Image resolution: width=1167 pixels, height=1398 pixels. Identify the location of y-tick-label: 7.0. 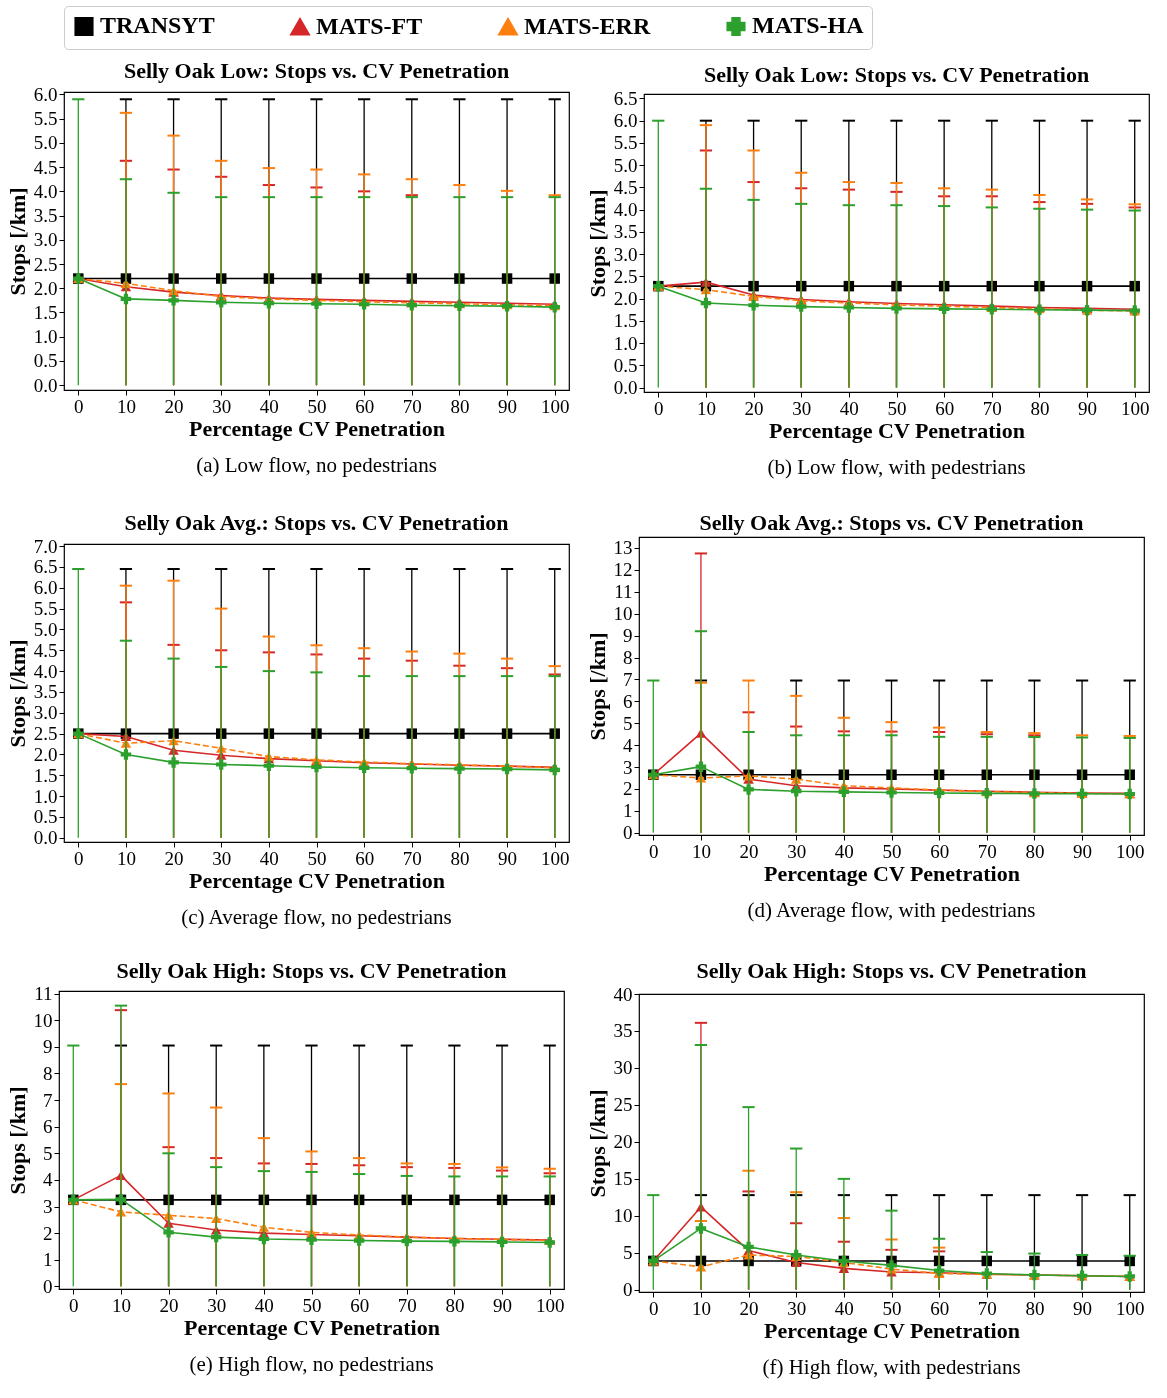
(45, 546).